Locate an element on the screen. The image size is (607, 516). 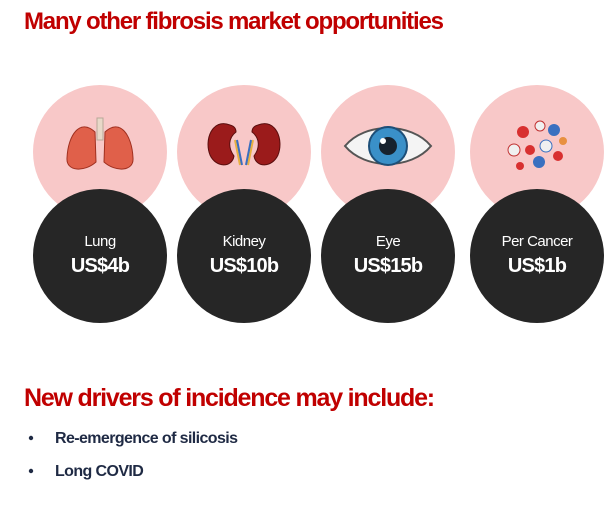
bullet-text: Re-emergence of silicosis is located at coordinates (146, 438).